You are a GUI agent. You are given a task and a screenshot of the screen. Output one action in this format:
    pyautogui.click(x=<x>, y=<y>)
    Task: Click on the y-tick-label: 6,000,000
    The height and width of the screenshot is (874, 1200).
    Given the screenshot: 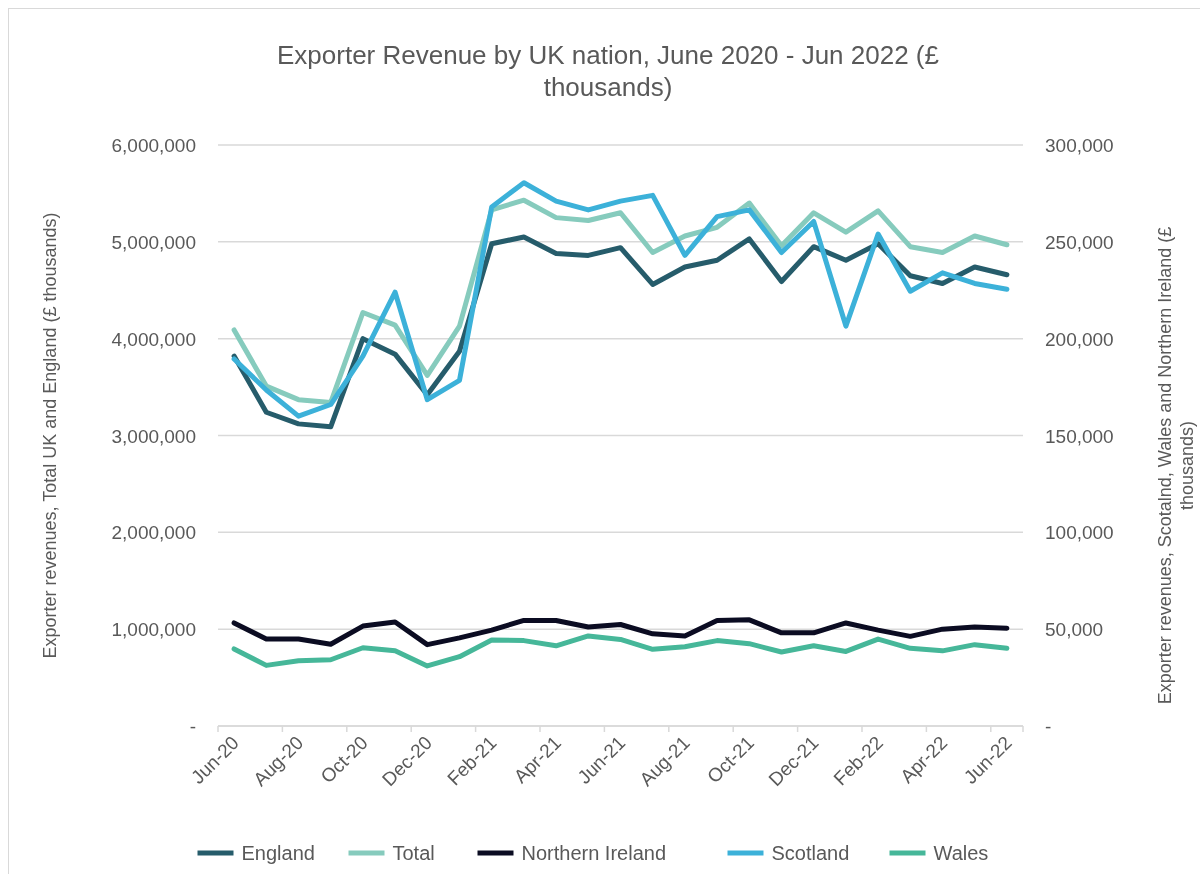 What is the action you would take?
    pyautogui.click(x=153, y=145)
    